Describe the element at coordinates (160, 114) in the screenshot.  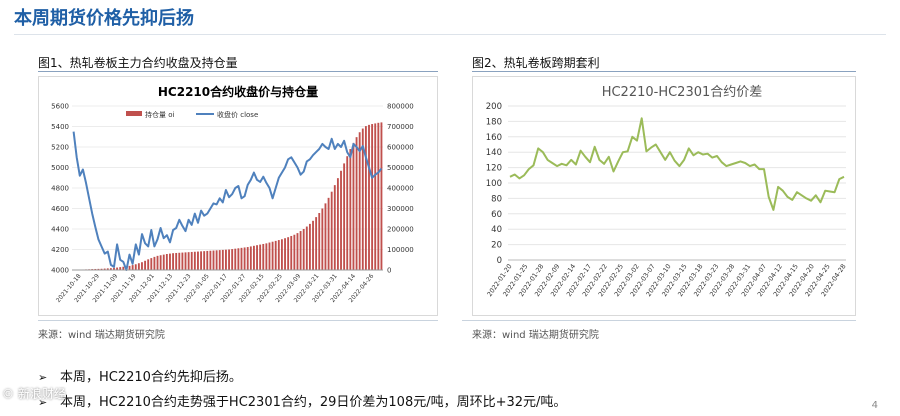
I see `legend-oi-label: 持仓量 oi` at that location.